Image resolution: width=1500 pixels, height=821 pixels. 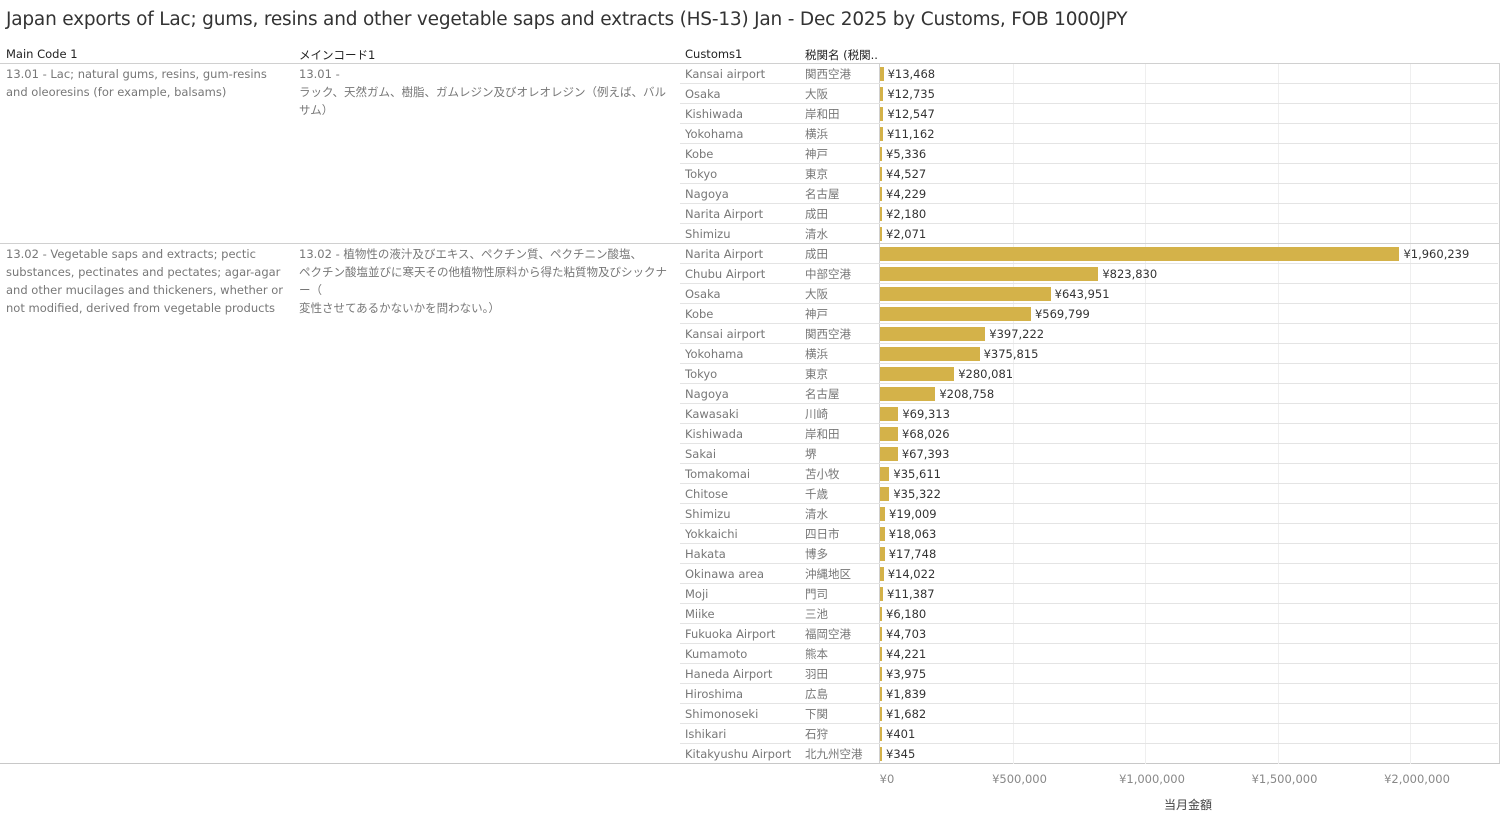 What do you see at coordinates (816, 594) in the screenshot?
I see `customs-name-jp: 門司` at bounding box center [816, 594].